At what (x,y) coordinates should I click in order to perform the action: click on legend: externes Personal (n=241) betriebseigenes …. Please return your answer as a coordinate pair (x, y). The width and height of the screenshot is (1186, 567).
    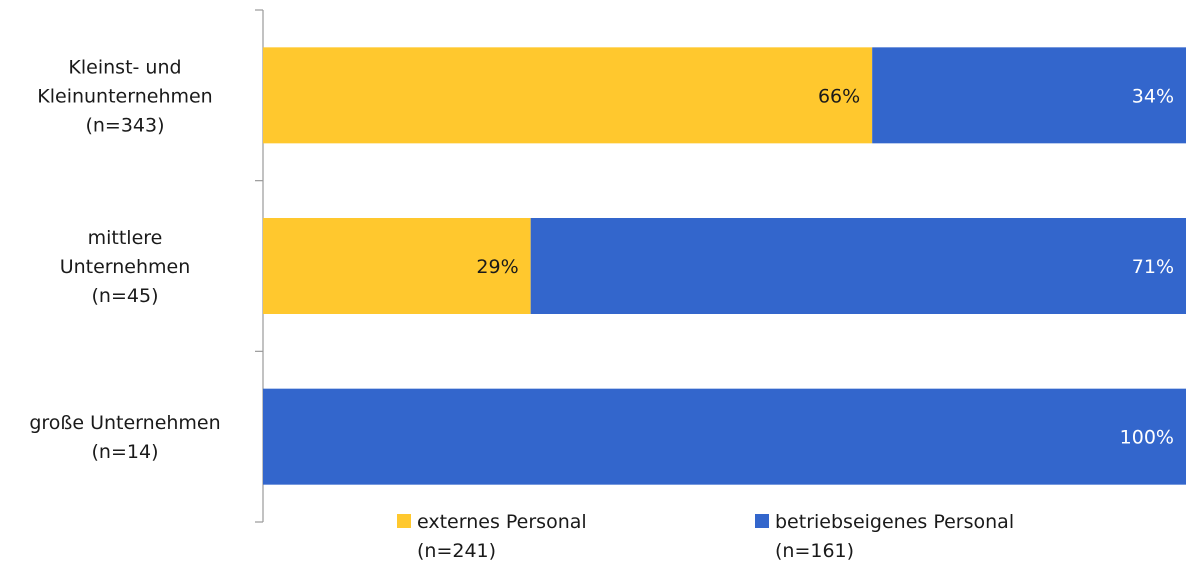
    Looking at the image, I should click on (705, 536).